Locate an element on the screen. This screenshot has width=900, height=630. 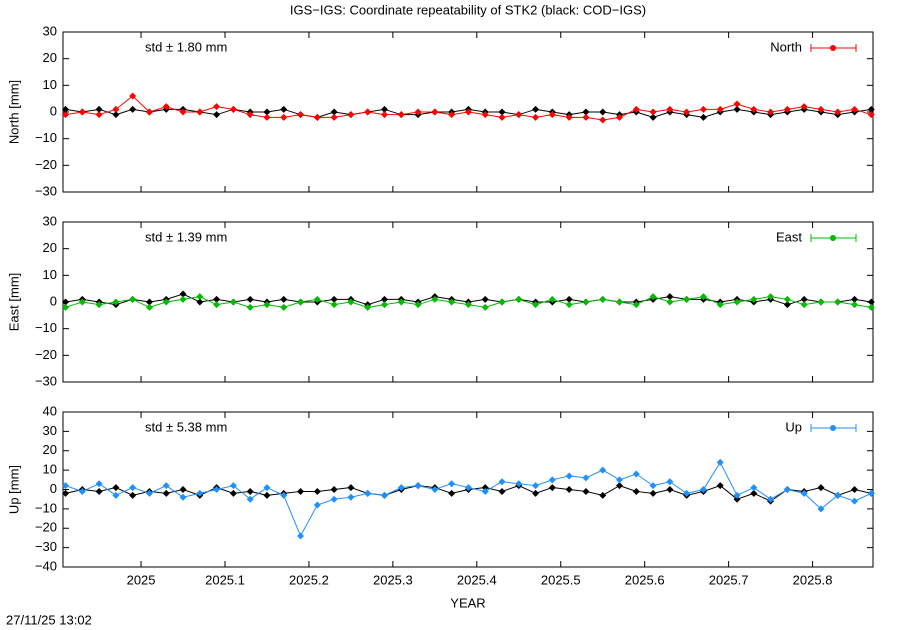
x-axis-label: YEAR is located at coordinates (467, 602).